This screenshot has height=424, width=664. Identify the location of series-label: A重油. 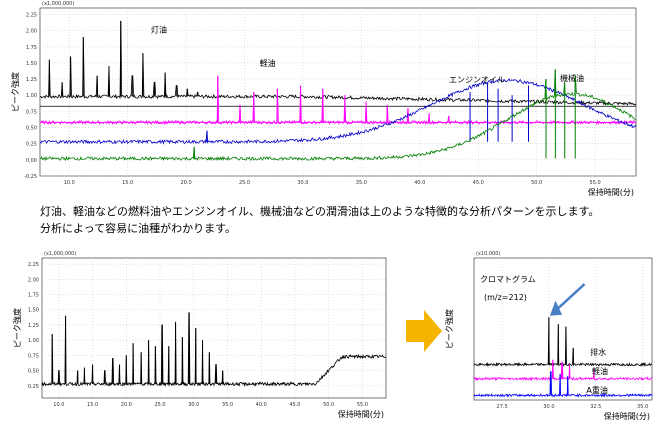
(596, 390).